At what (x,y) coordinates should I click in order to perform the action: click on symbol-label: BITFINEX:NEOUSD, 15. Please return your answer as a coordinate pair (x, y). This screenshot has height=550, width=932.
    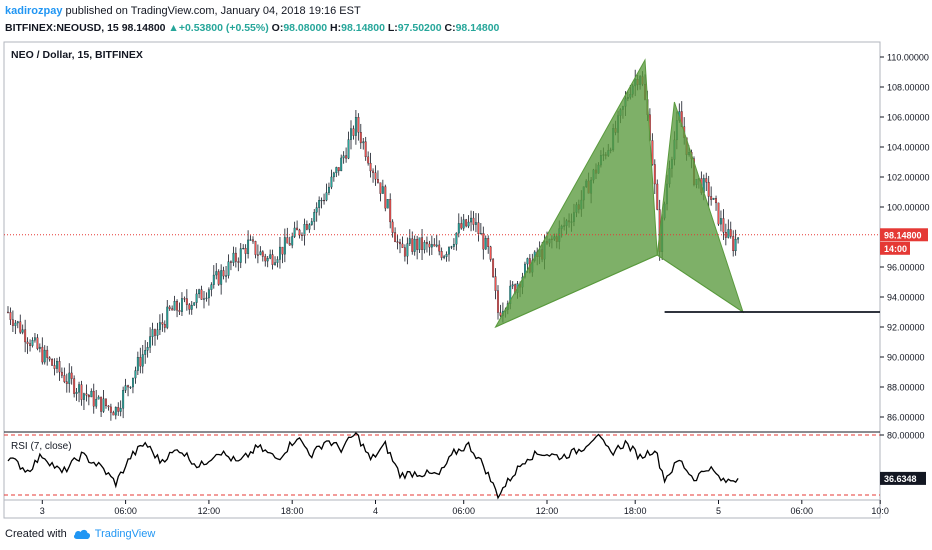
    Looking at the image, I should click on (62, 28).